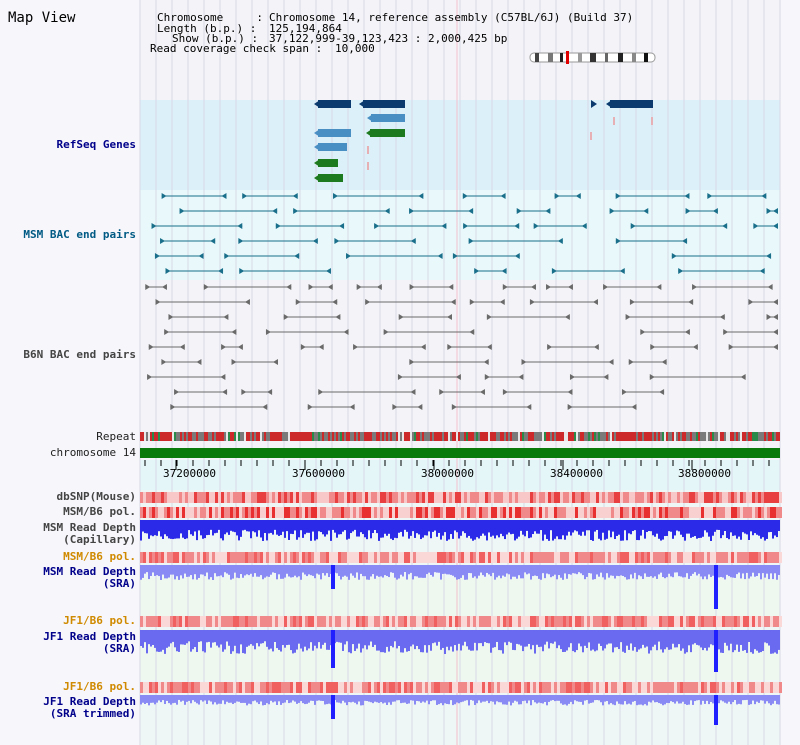 The image size is (800, 745). What do you see at coordinates (119, 648) in the screenshot?
I see `jf1-read-depth-label-2: (SRA)` at bounding box center [119, 648].